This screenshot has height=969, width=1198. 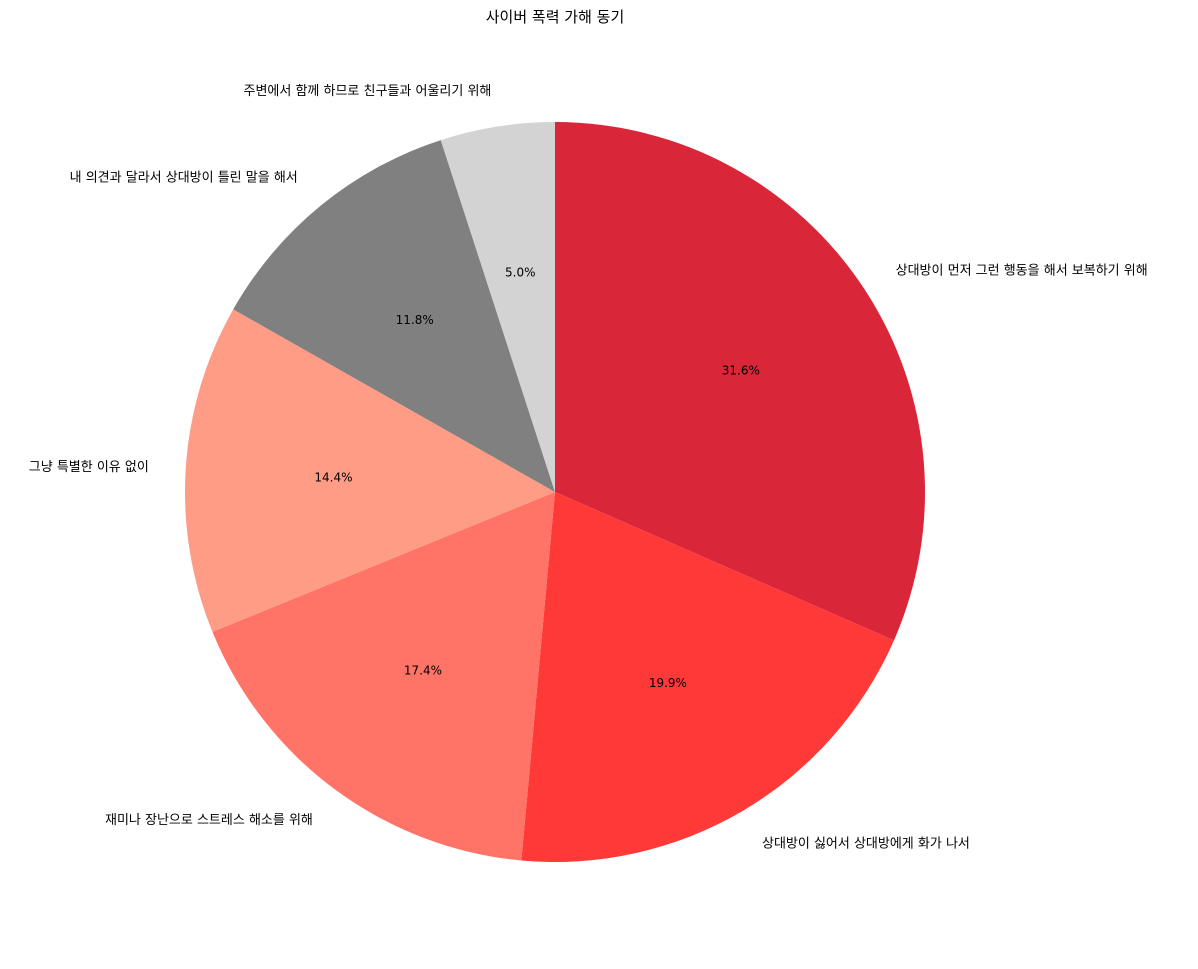 What do you see at coordinates (555, 17) in the screenshot?
I see `chart-title: 사이버 폭력 가해 동기` at bounding box center [555, 17].